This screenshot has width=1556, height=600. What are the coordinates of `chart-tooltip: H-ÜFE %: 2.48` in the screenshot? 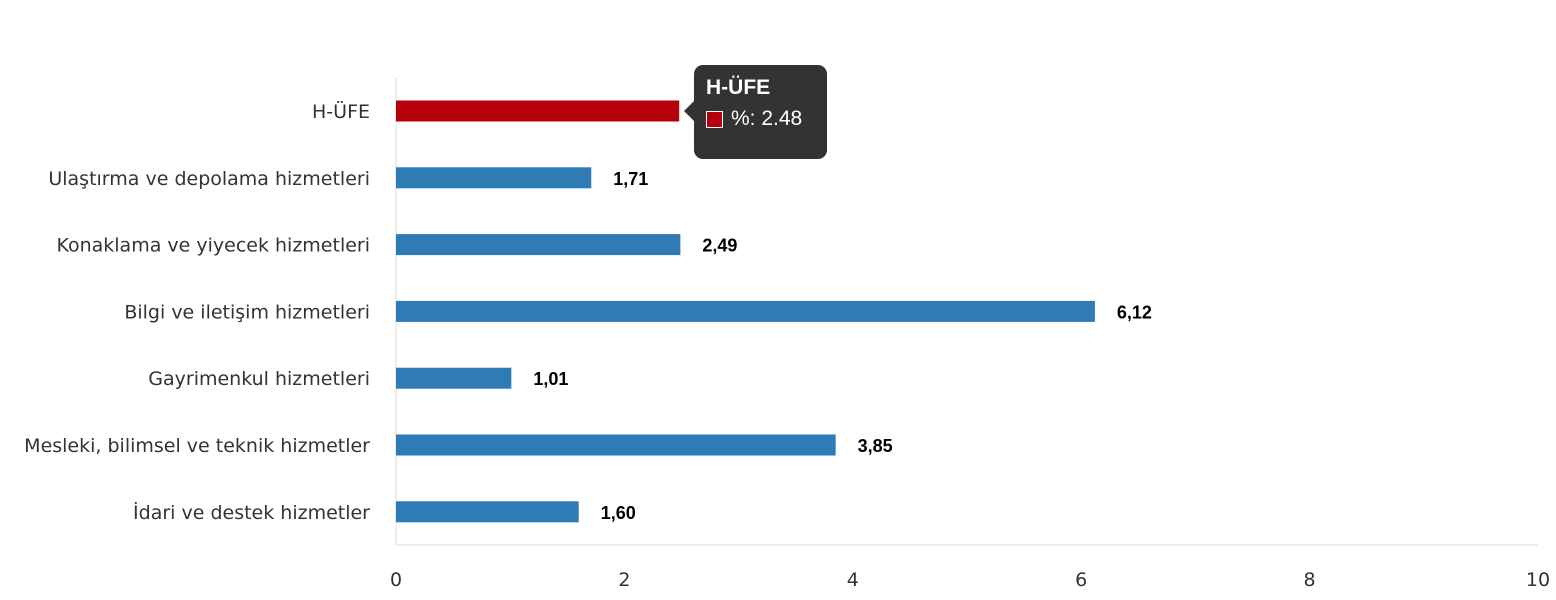 It's located at (755, 112).